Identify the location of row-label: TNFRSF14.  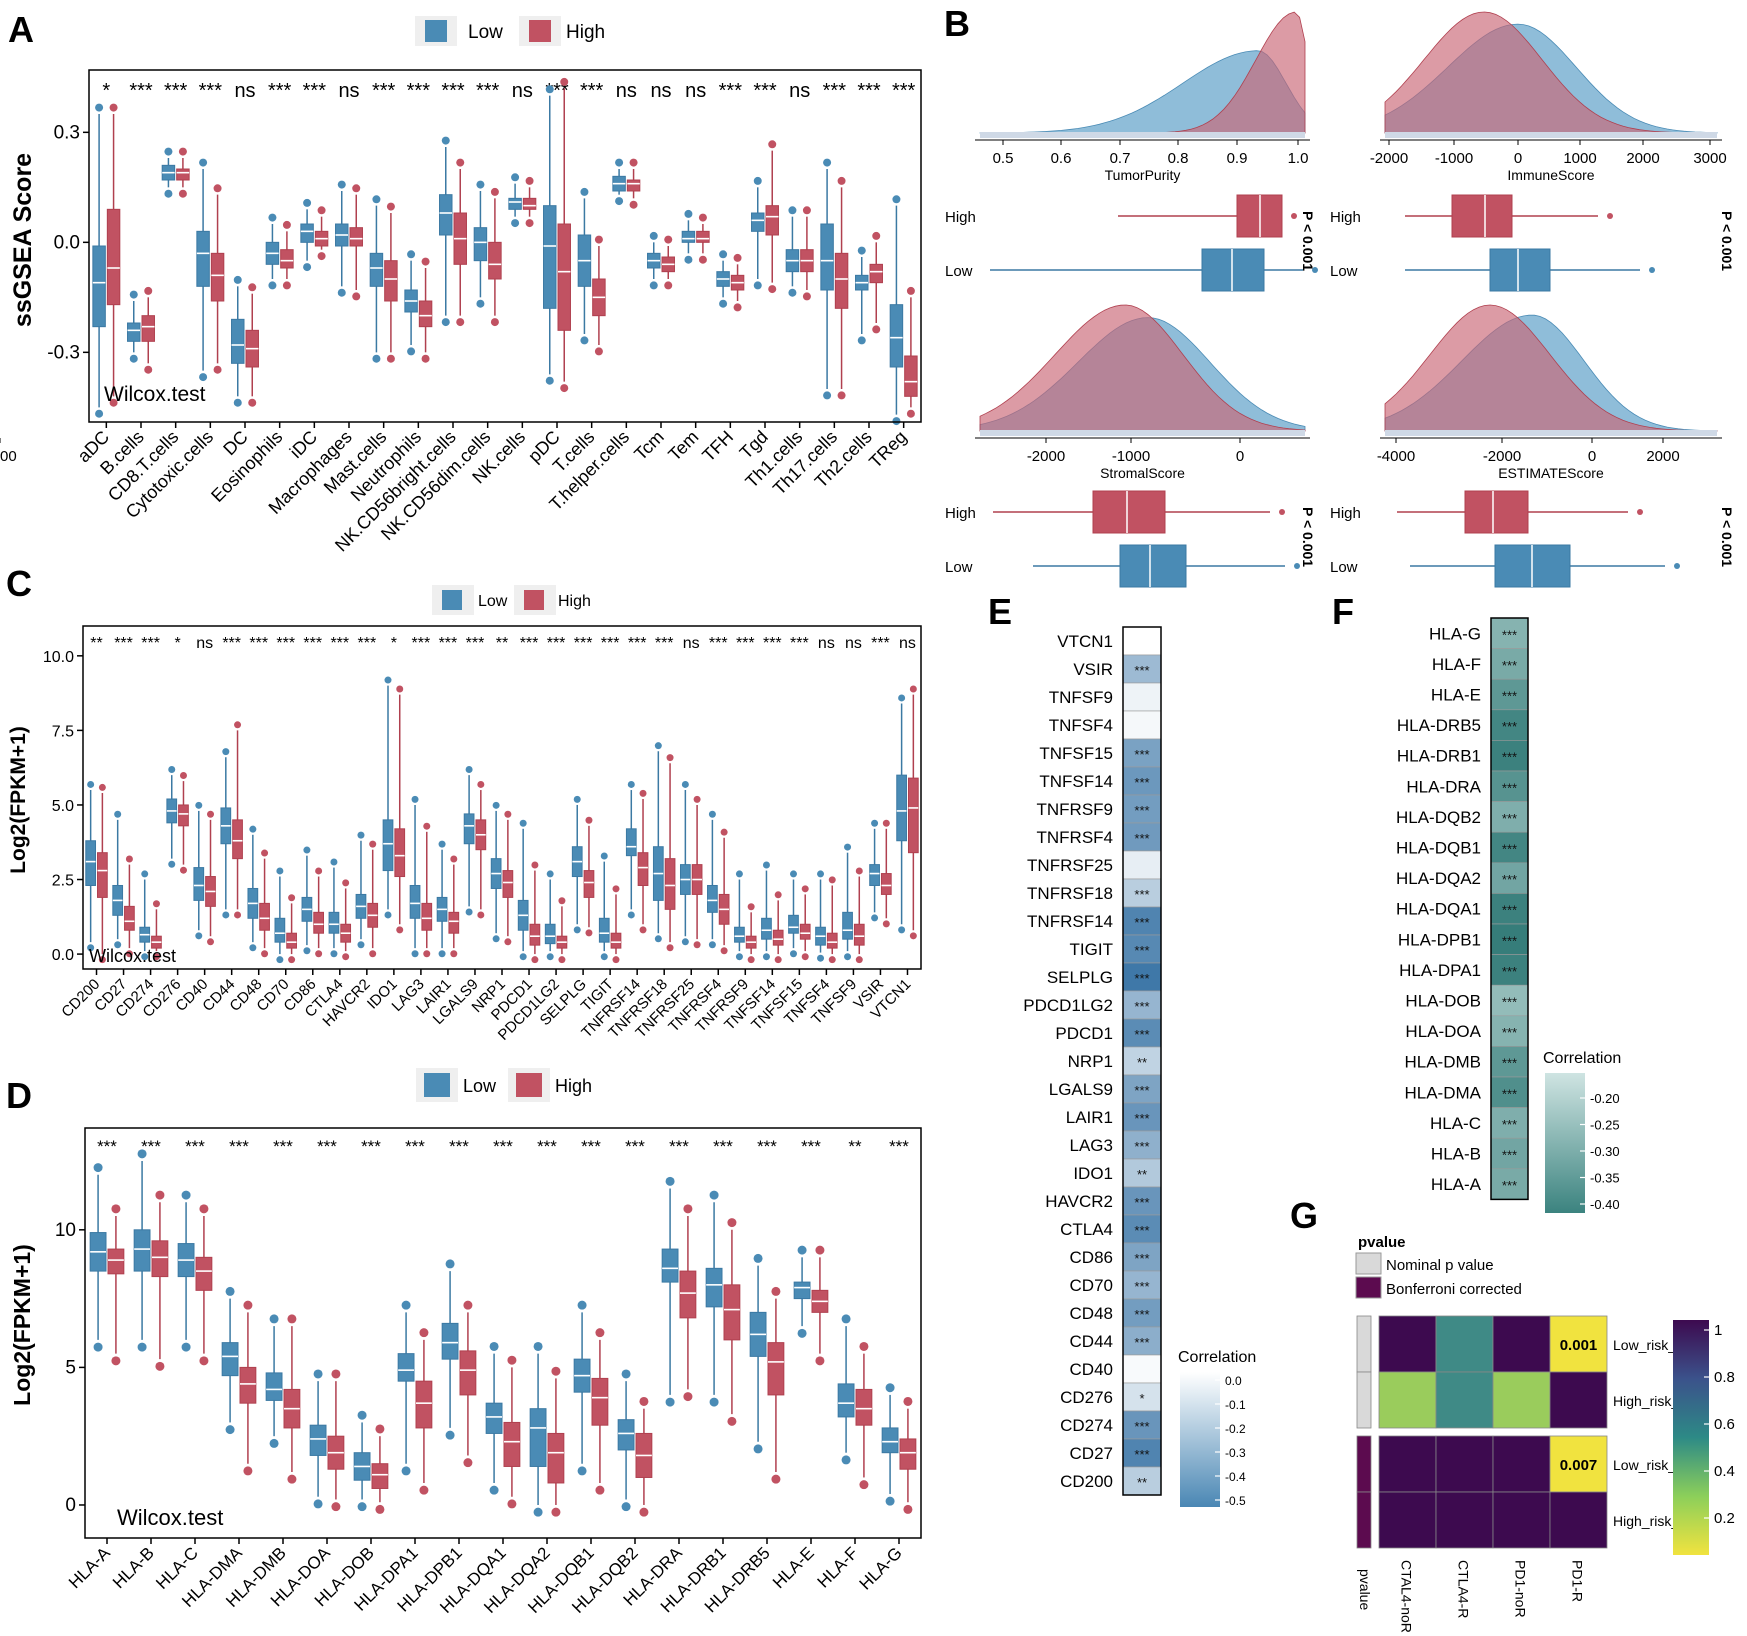
(1070, 921).